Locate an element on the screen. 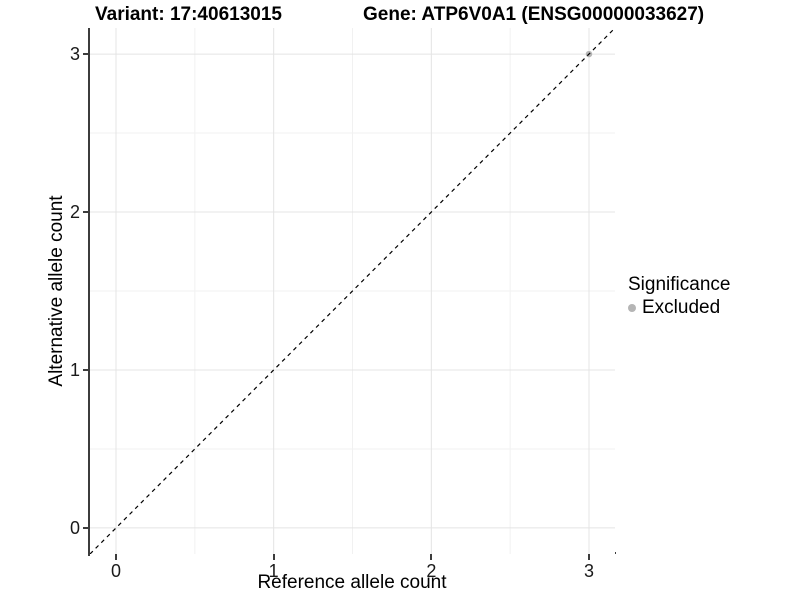 The image size is (800, 600). y-tick-label: 0 is located at coordinates (74, 527).